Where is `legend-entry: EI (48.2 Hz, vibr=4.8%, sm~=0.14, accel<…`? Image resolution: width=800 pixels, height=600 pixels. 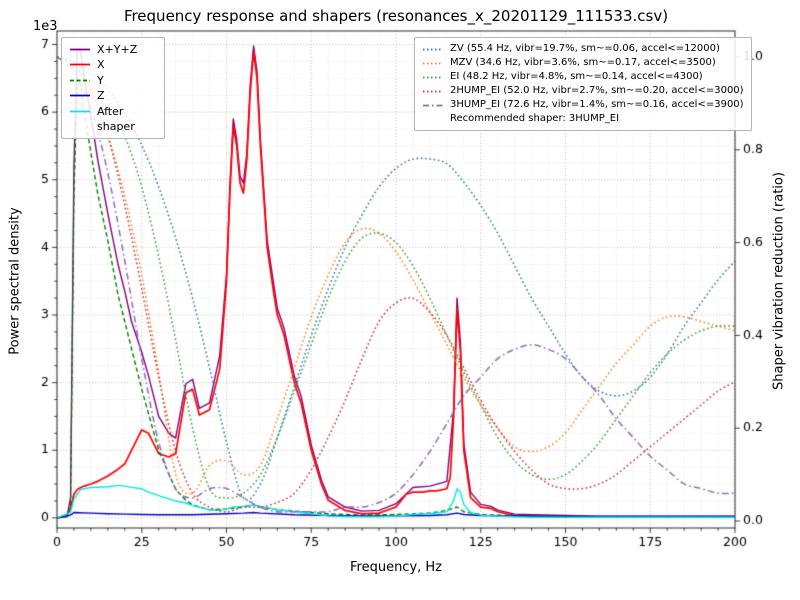 legend-entry: EI (48.2 Hz, vibr=4.8%, sm~=0.14, accel<… is located at coordinates (583, 77).